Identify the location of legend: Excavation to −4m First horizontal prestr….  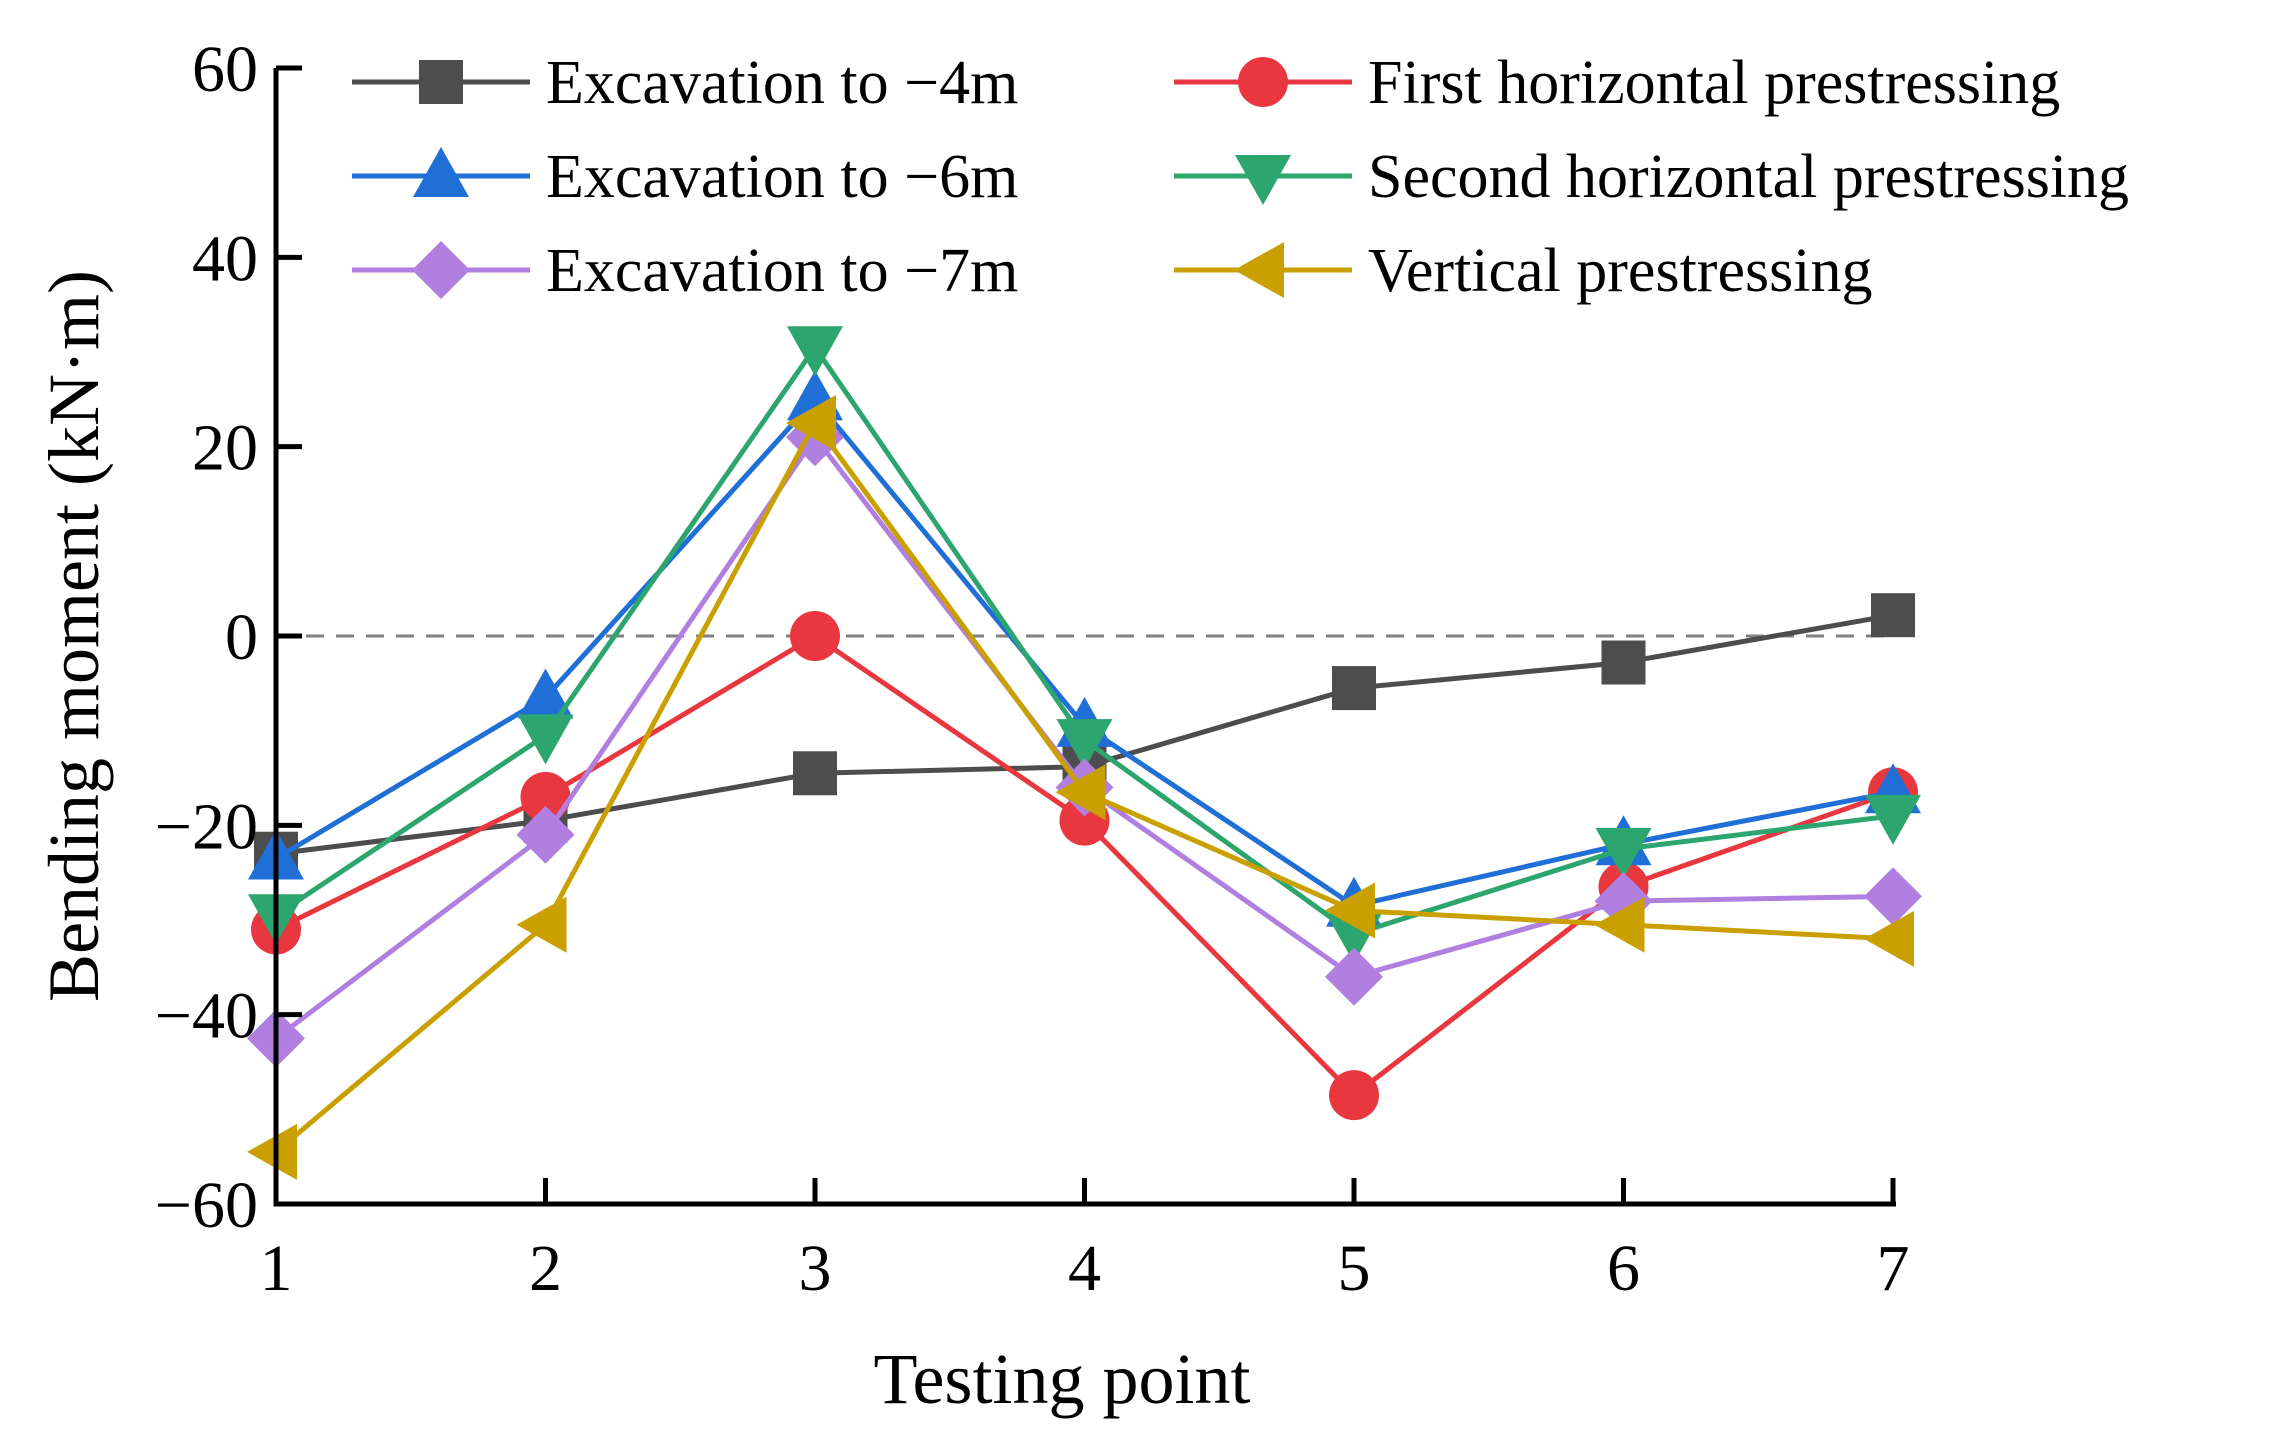
(1240, 177).